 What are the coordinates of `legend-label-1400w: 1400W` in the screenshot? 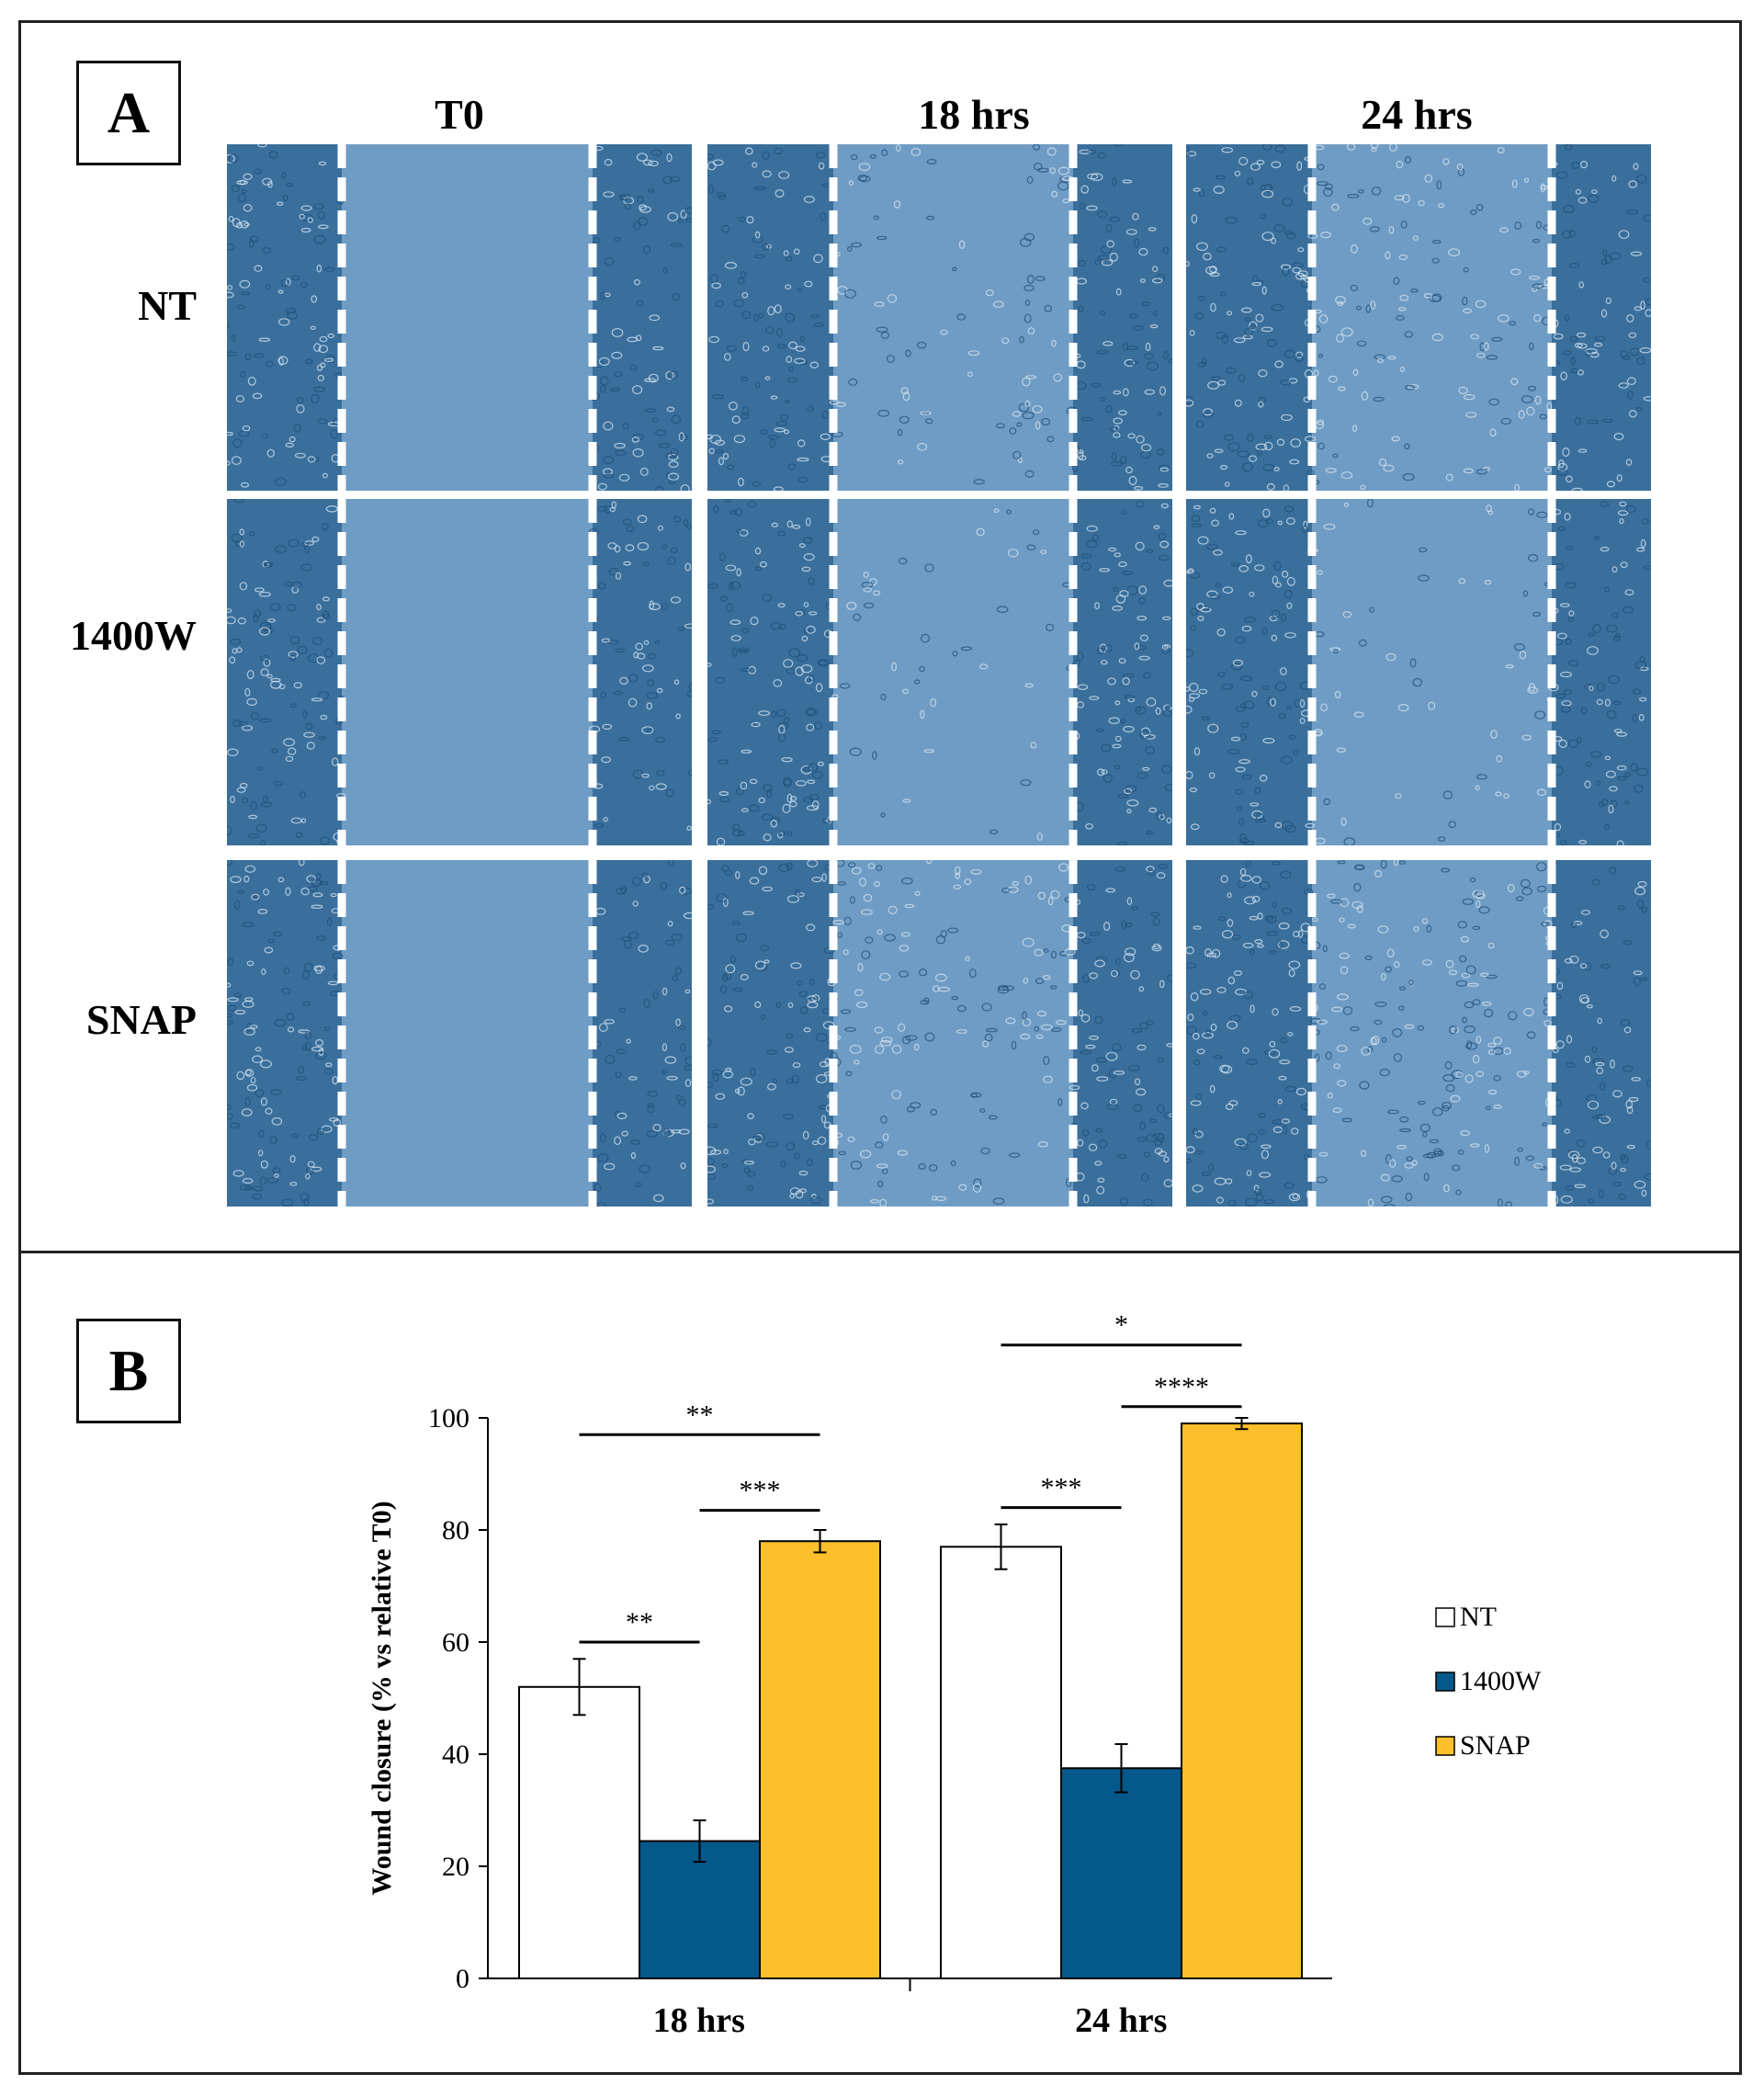 It's located at (1501, 1681).